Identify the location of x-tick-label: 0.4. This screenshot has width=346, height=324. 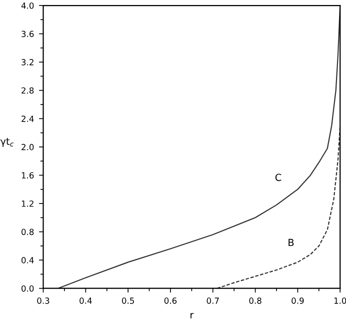
(86, 301).